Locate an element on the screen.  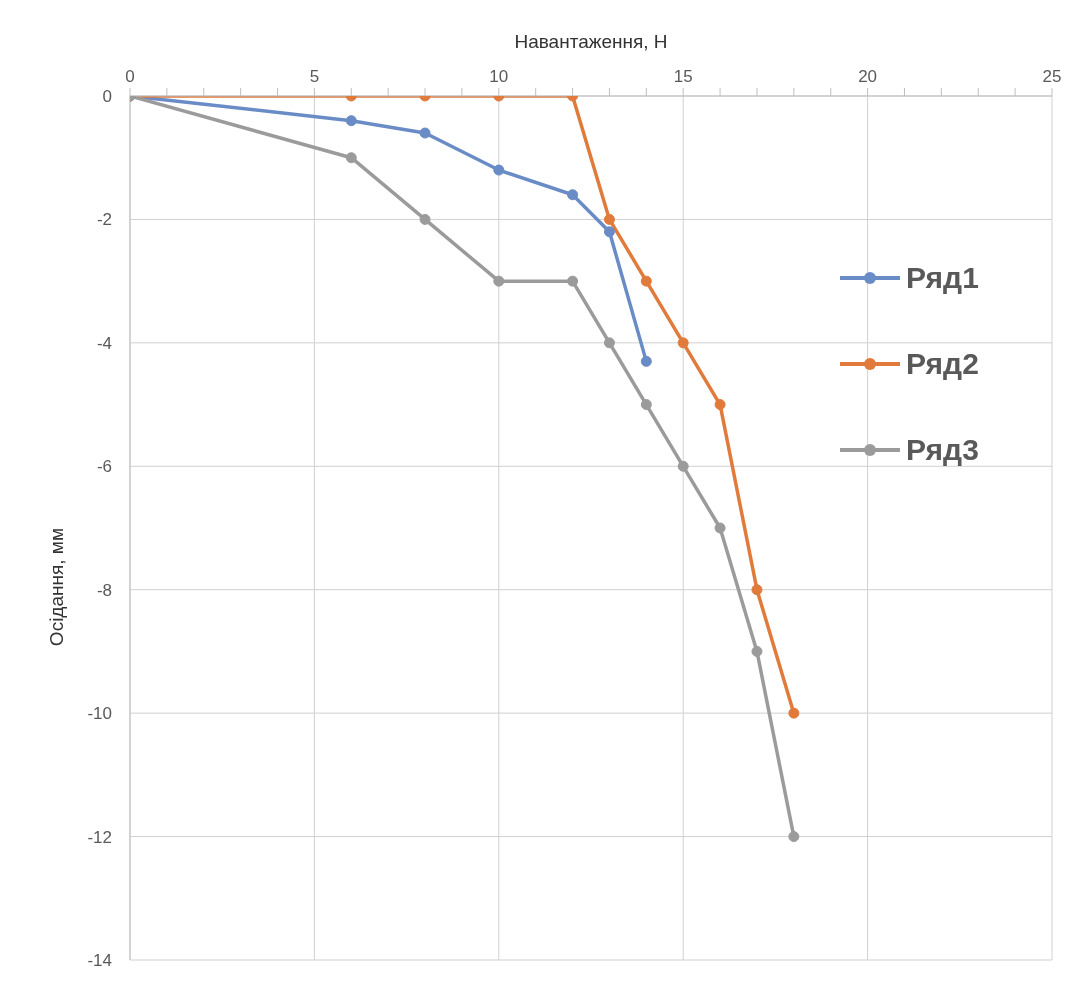
legend-label: Ряд3 is located at coordinates (942, 450).